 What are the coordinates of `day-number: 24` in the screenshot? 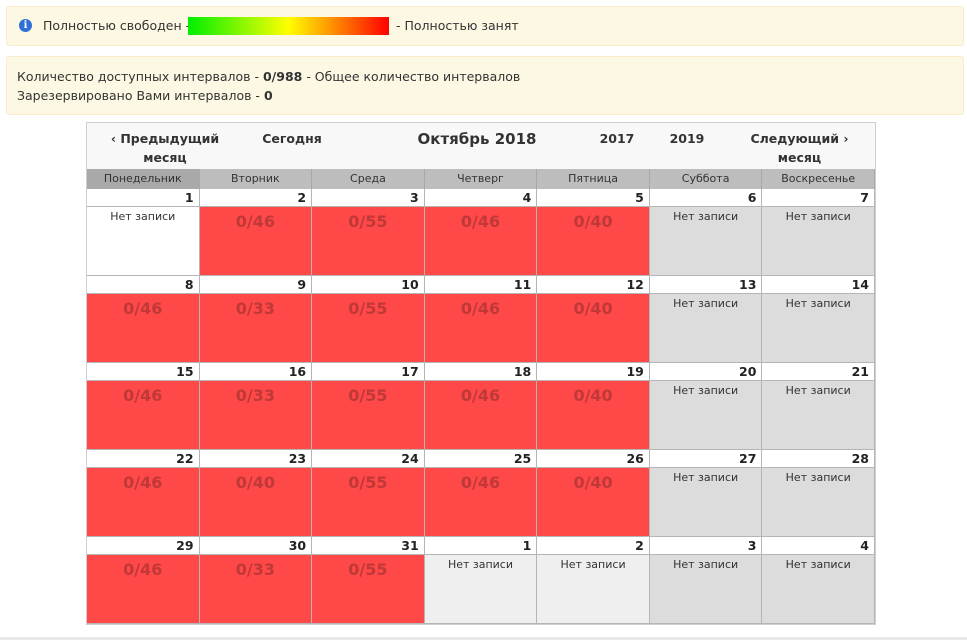 It's located at (368, 459).